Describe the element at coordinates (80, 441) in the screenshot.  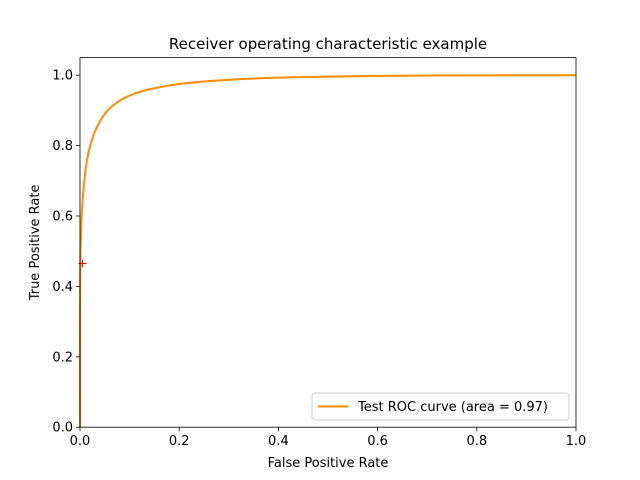
I see `x-tick-label: 0.0` at that location.